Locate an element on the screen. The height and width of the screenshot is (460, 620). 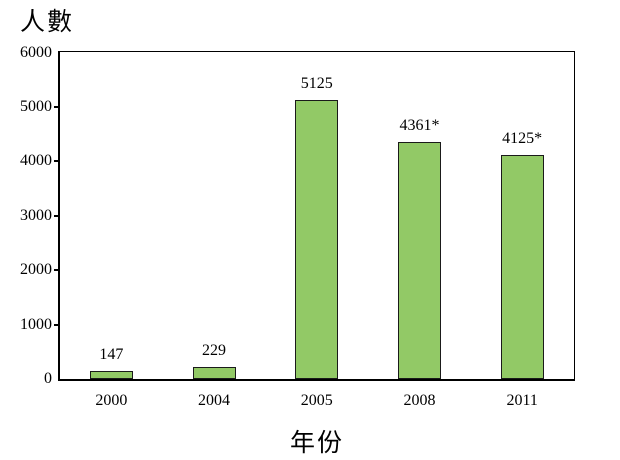
y-tick-label: 2000 is located at coordinates (36, 270).